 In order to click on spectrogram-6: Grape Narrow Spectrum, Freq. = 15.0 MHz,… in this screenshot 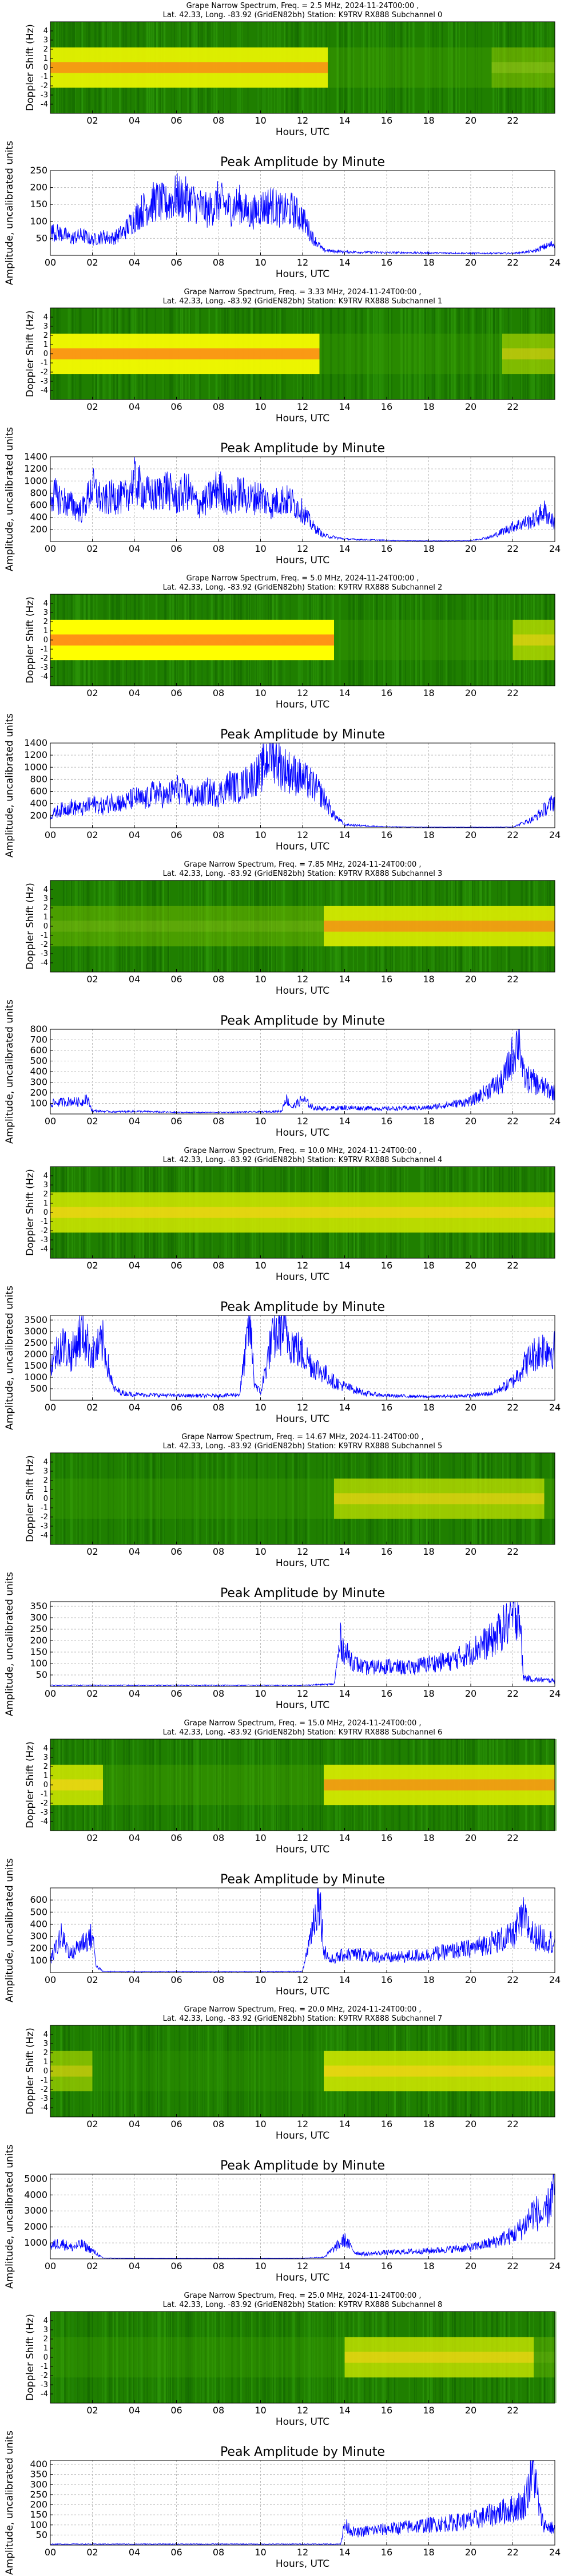, I will do `click(291, 1787)`.